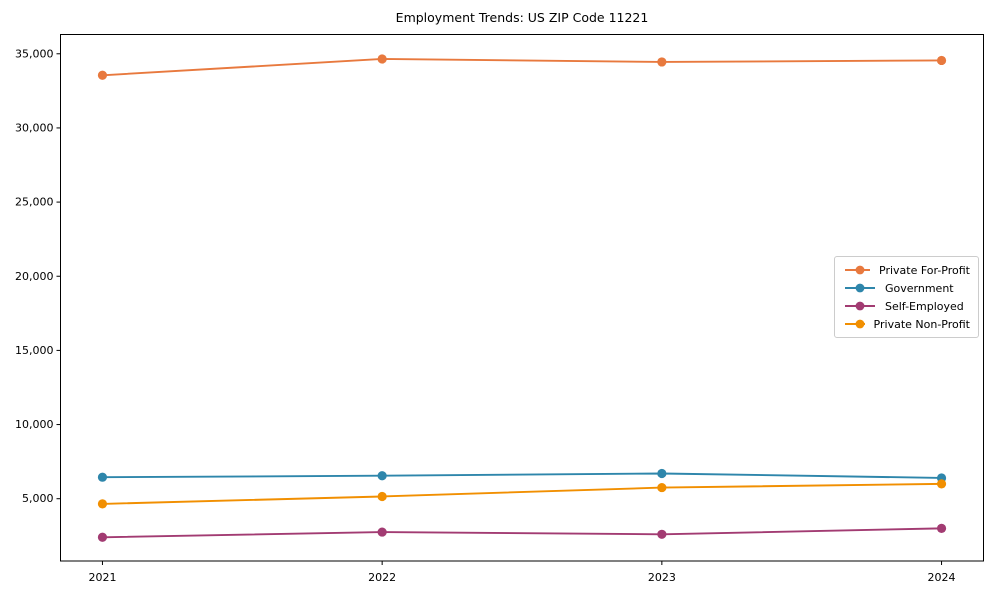  I want to click on legend-item: Government, so click(907, 288).